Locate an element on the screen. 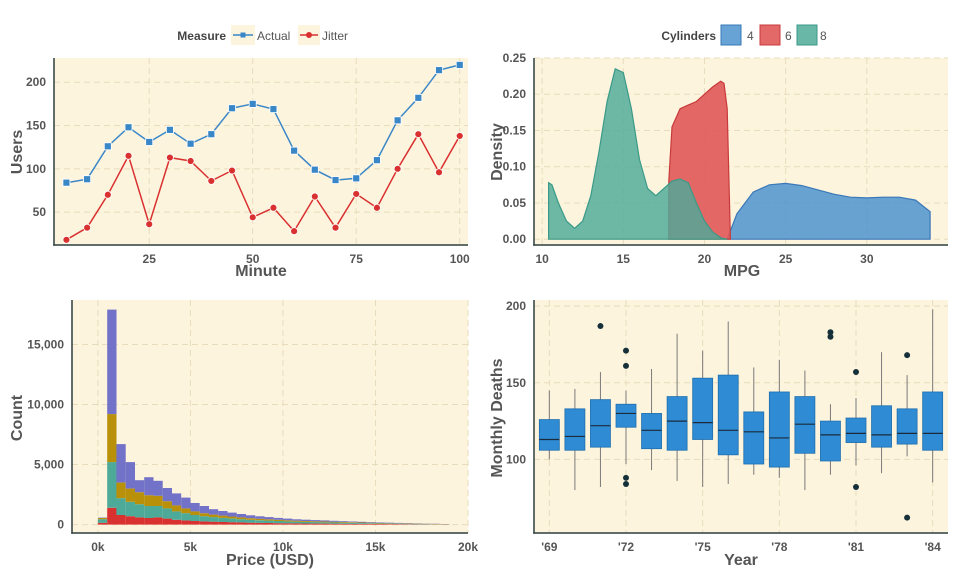  legend-title: Measure is located at coordinates (201, 36).